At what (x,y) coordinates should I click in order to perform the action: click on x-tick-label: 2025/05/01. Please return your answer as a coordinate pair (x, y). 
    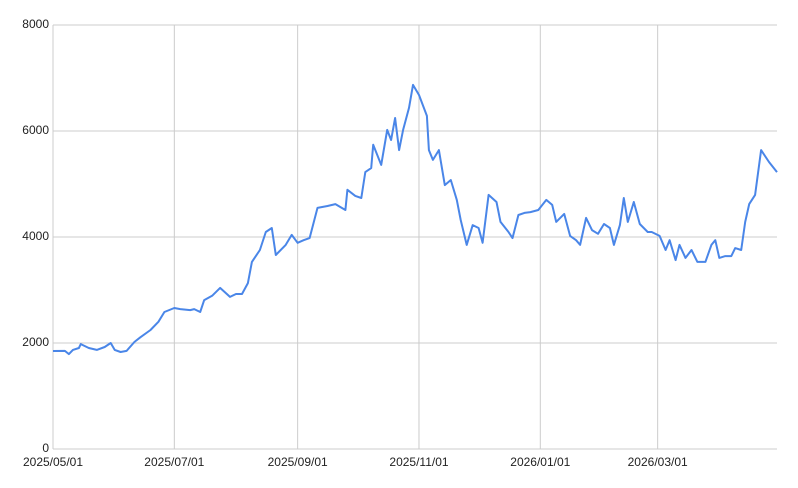
    Looking at the image, I should click on (53, 462).